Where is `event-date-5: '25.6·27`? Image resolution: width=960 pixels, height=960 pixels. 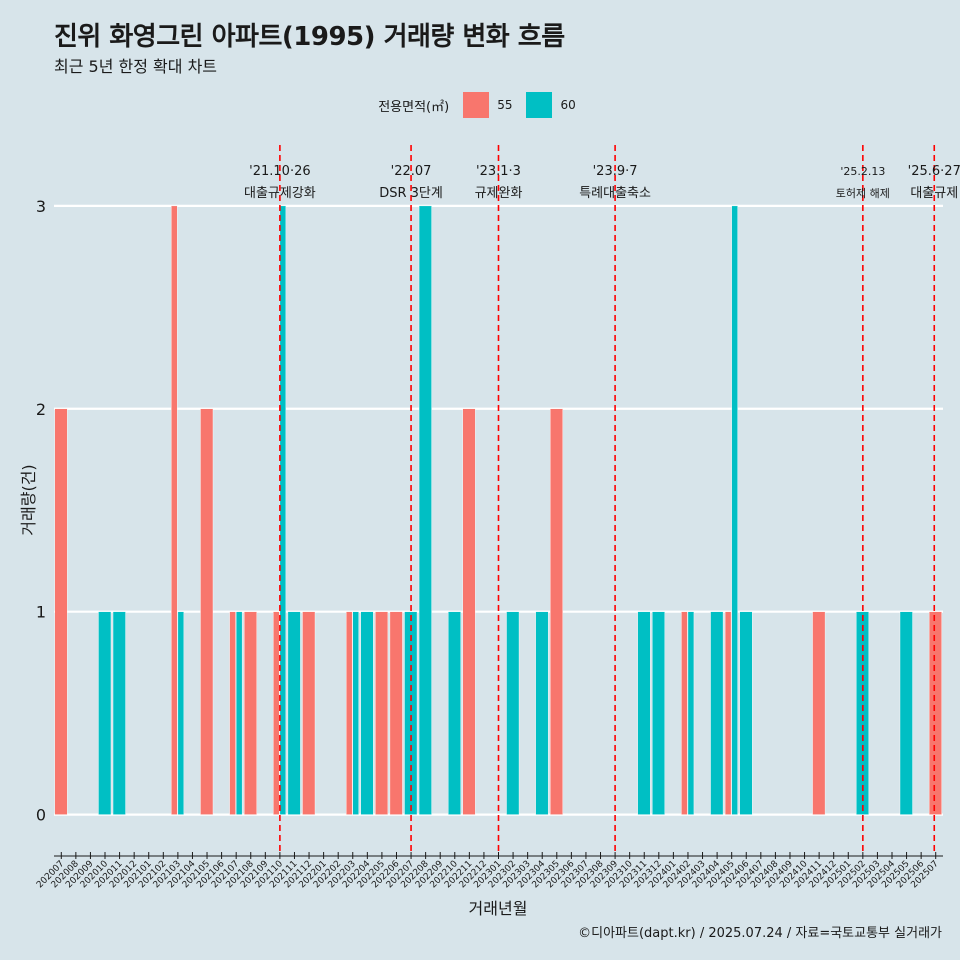
event-date-5: '25.6·27 is located at coordinates (934, 171).